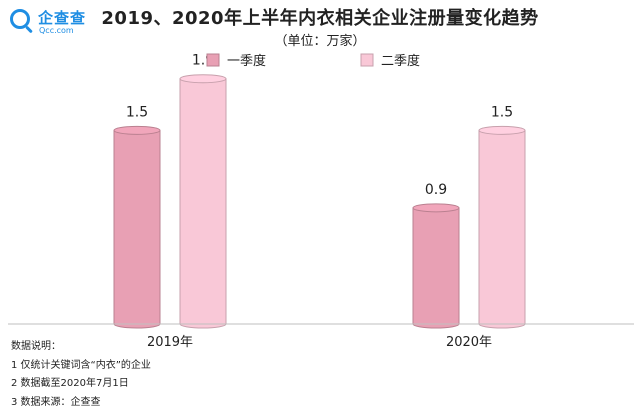 The width and height of the screenshot is (640, 418). What do you see at coordinates (36, 346) in the screenshot?
I see `notes-heading: 数据说明：` at bounding box center [36, 346].